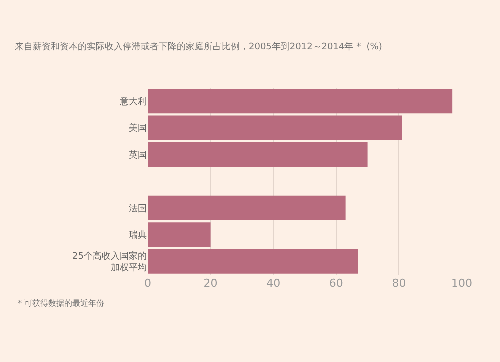 This screenshot has width=500, height=362. I want to click on y-tick-label: 瑞典, so click(138, 236).